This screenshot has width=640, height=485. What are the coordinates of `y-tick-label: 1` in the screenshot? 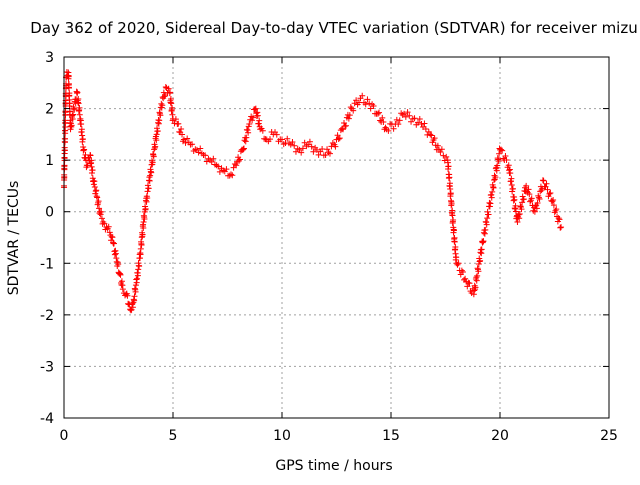 It's located at (49, 161).